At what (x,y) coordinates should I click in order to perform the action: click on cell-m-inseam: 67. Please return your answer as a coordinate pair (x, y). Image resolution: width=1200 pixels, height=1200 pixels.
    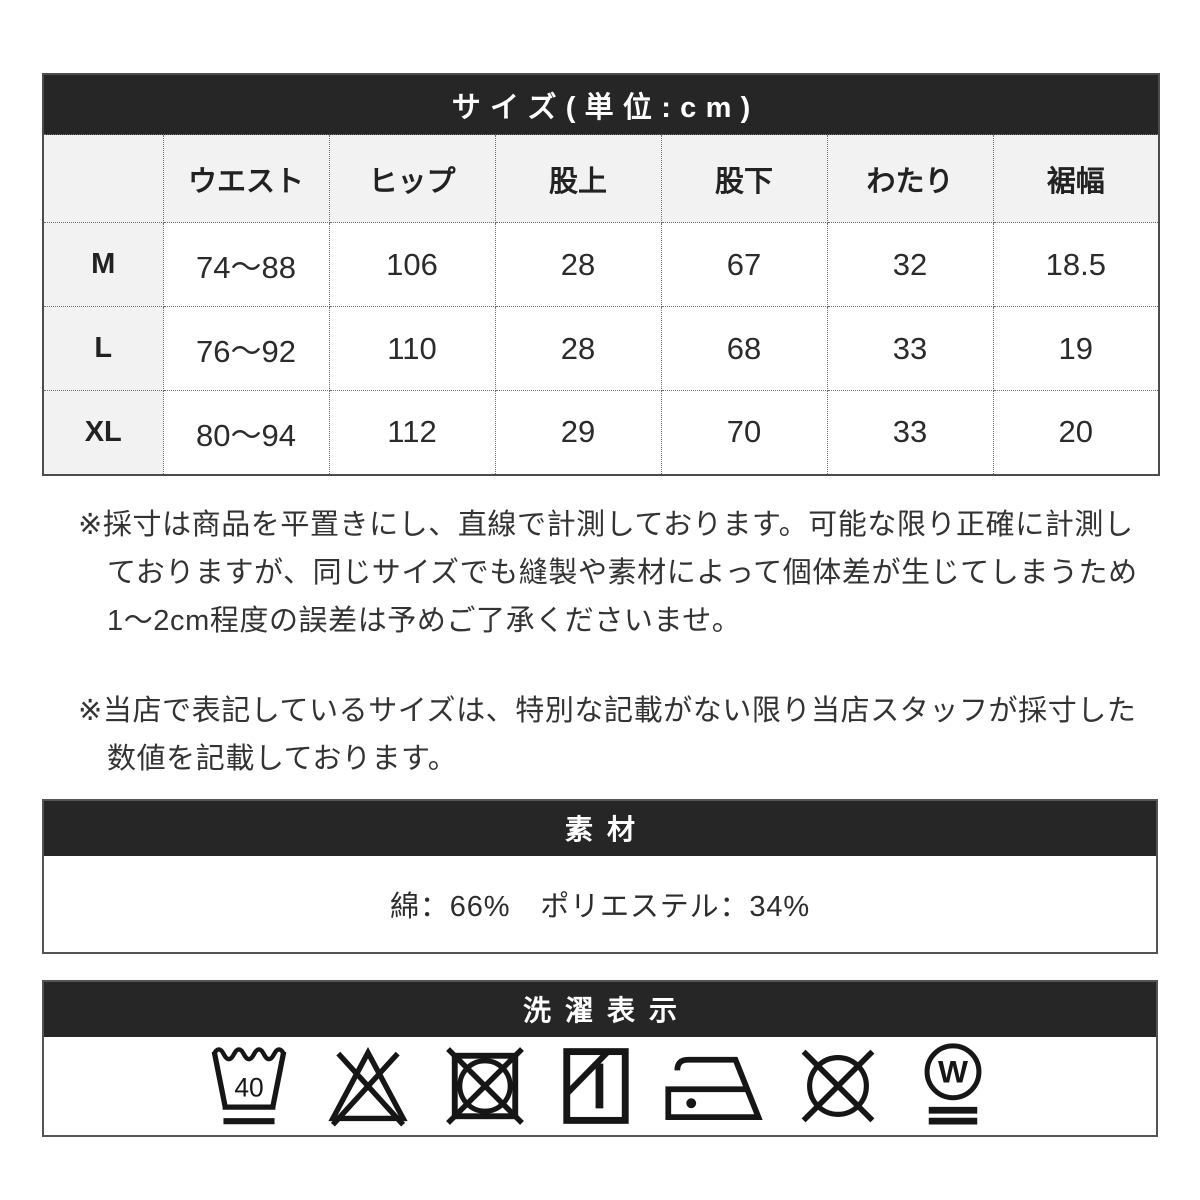
    Looking at the image, I should click on (744, 264).